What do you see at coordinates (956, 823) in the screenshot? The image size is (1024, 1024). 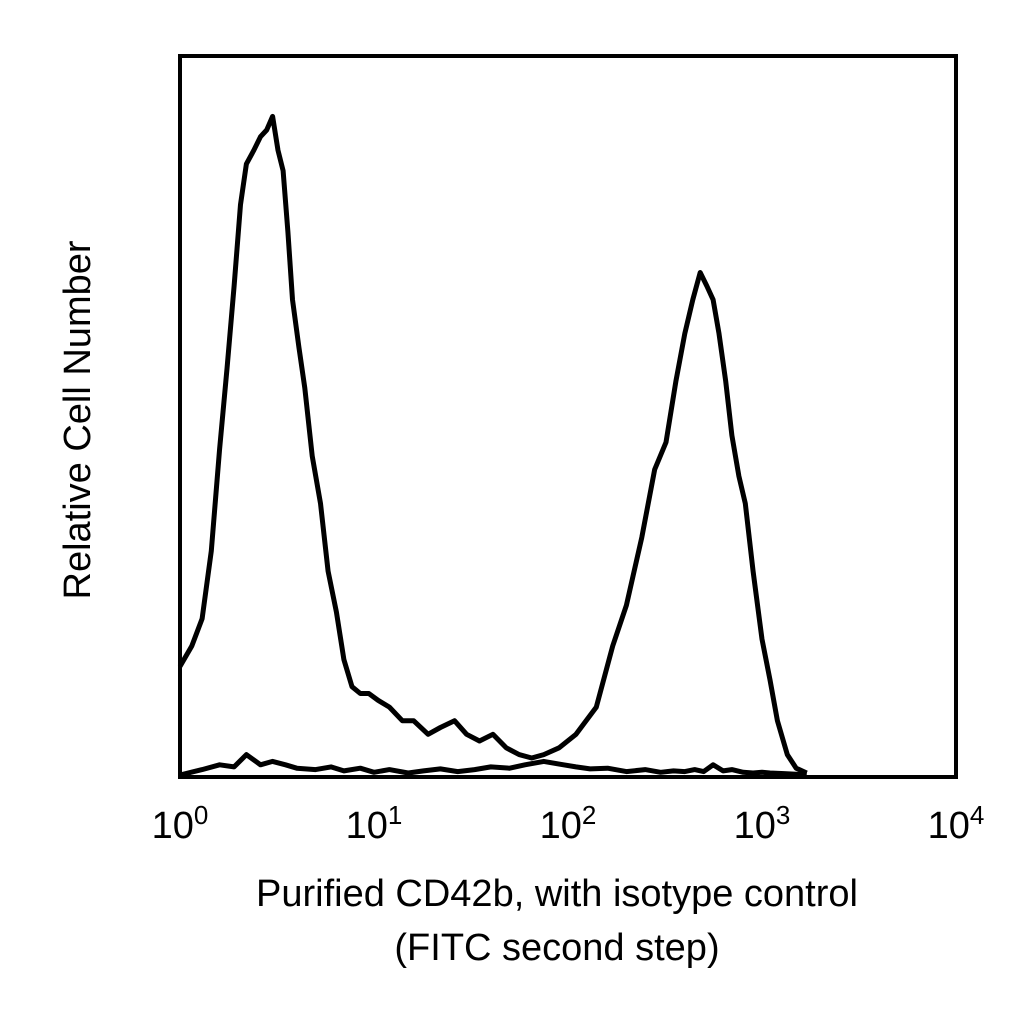 I see `x-tick-label-4: 10⁴` at bounding box center [956, 823].